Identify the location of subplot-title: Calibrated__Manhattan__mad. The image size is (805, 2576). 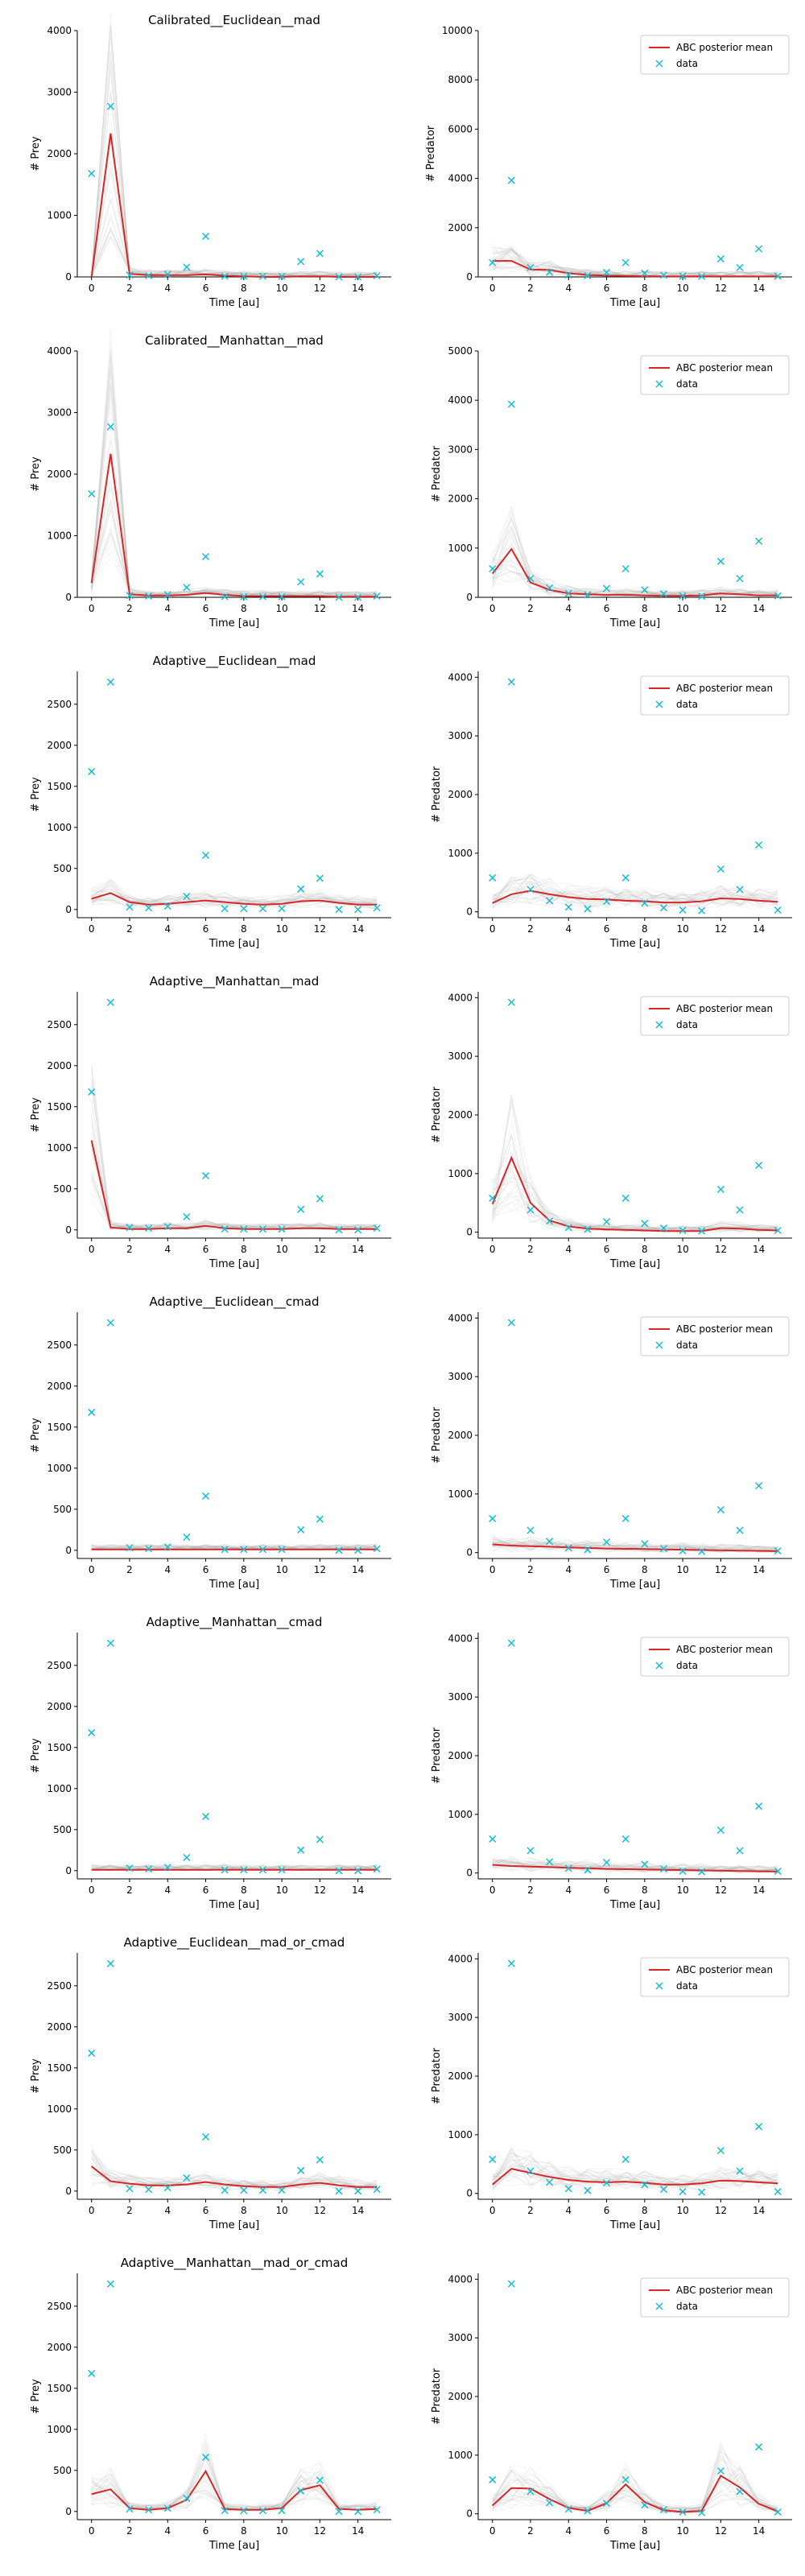
(234, 341).